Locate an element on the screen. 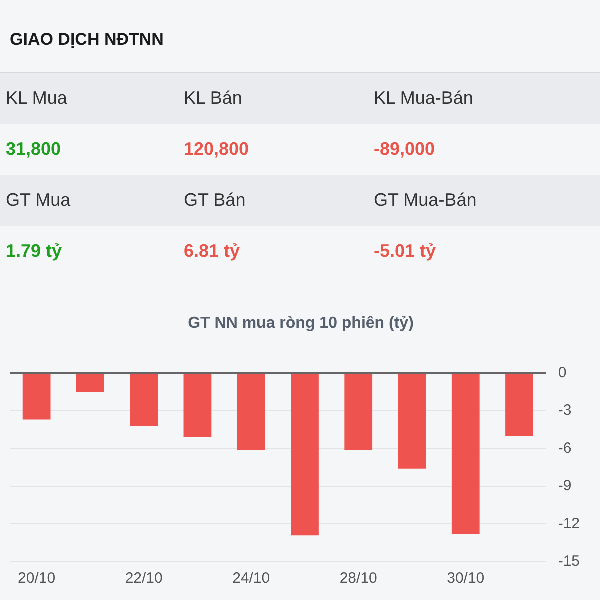 The image size is (600, 600). text: 1.79 tỷ is located at coordinates (34, 251).